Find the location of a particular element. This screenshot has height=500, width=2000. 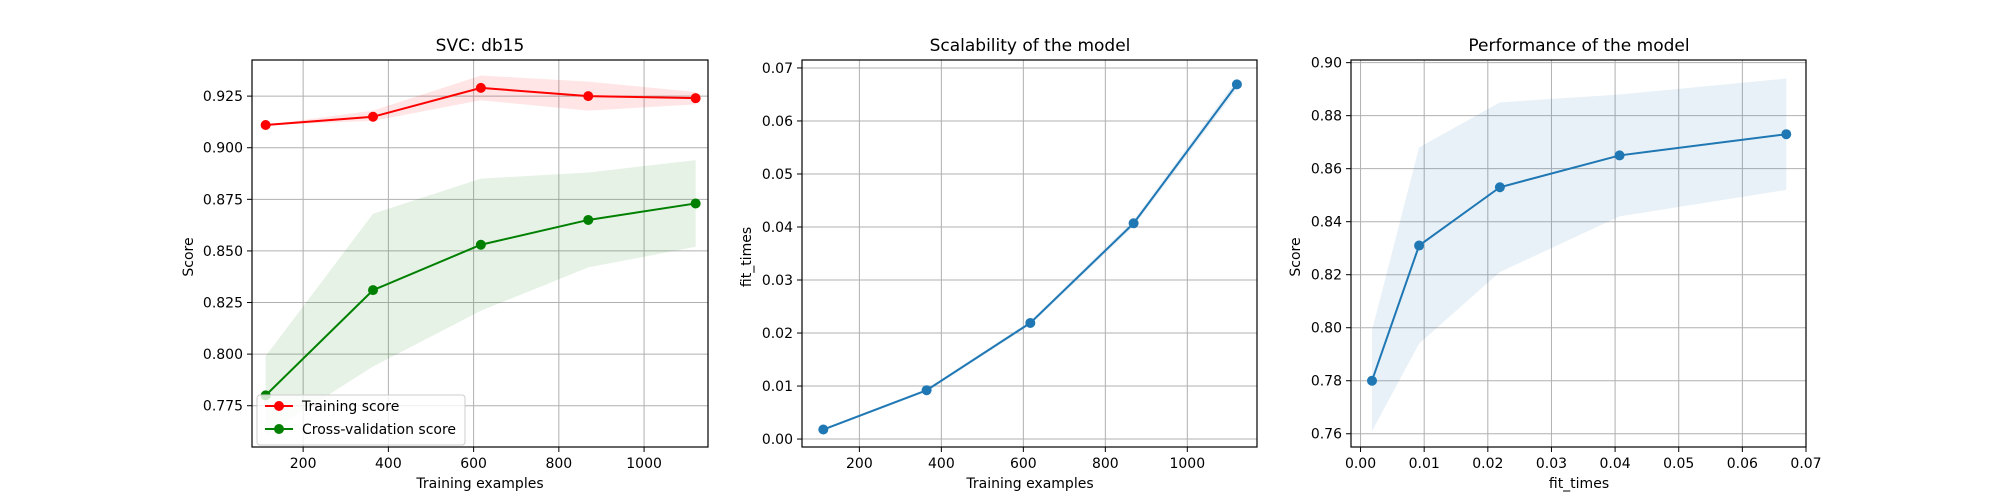

legend-marker-cv is located at coordinates (279, 429).